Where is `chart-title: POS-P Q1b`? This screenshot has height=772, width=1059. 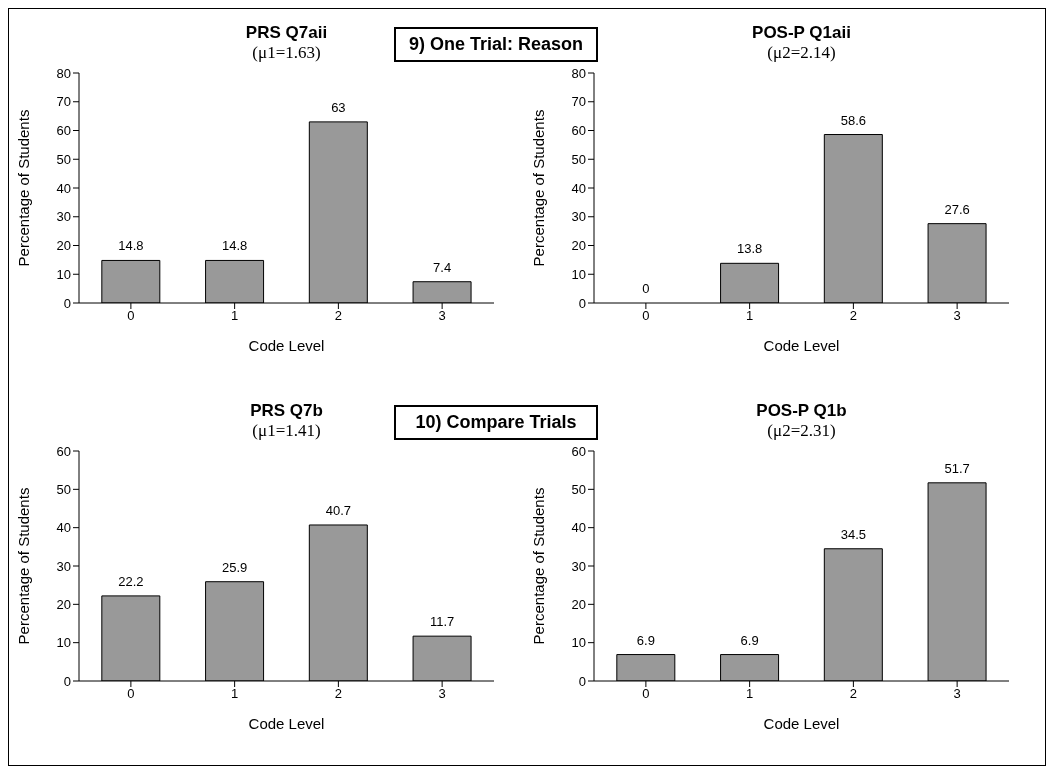
chart-title: POS-P Q1b is located at coordinates (801, 410).